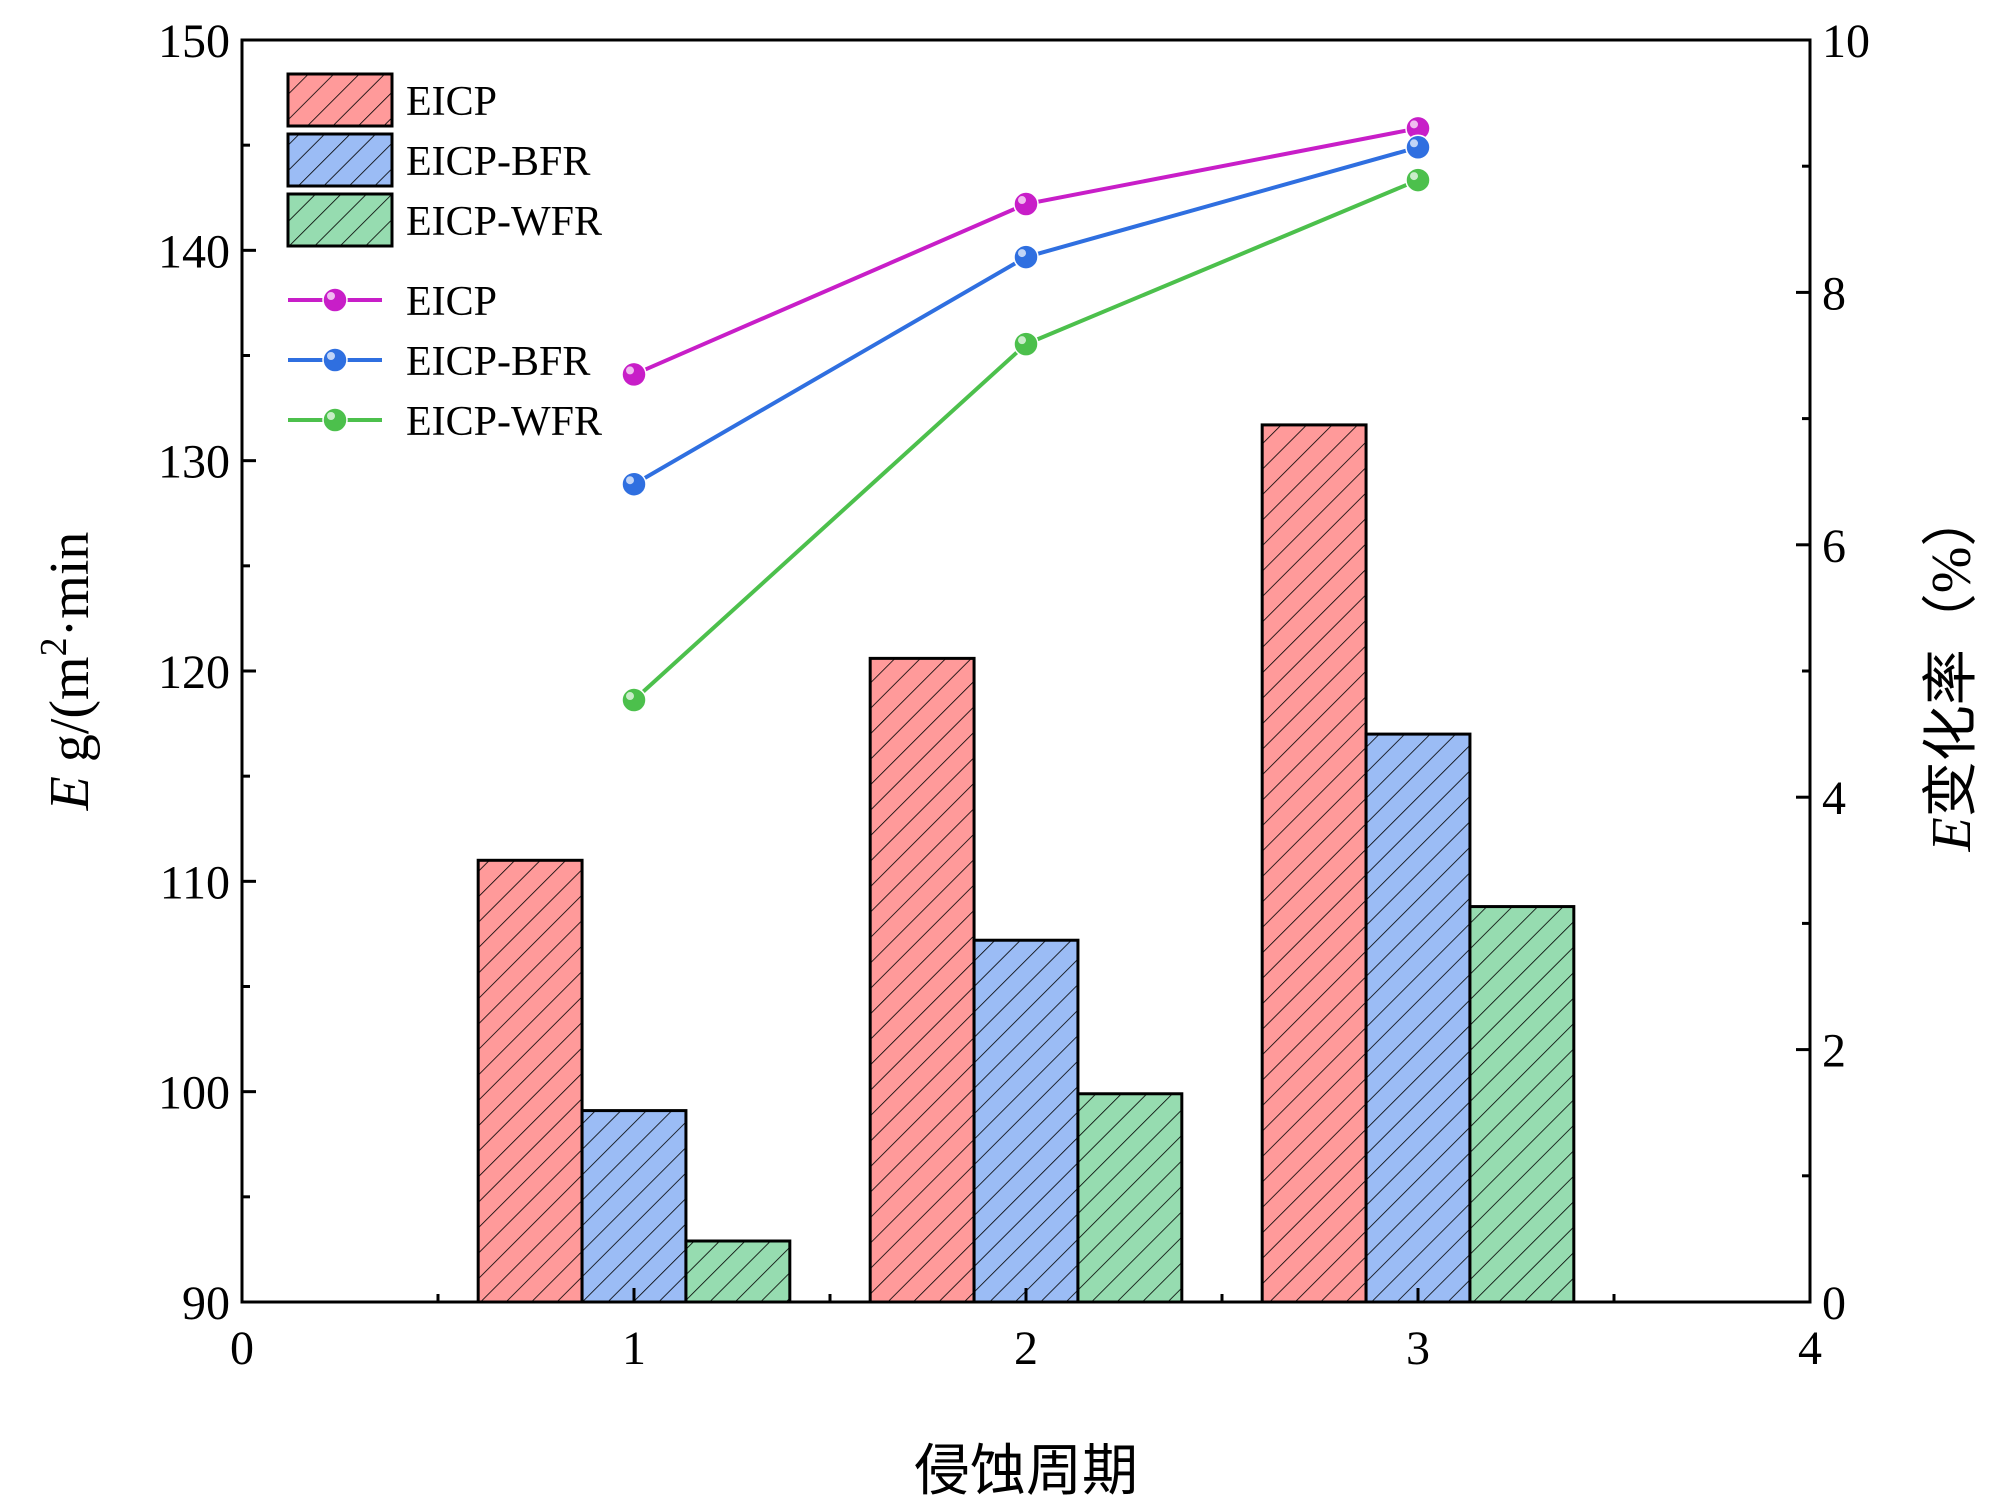 Image resolution: width=2000 pixels, height=1506 pixels. What do you see at coordinates (194, 251) in the screenshot?
I see `y-left-tick-label-140: 140` at bounding box center [194, 251].